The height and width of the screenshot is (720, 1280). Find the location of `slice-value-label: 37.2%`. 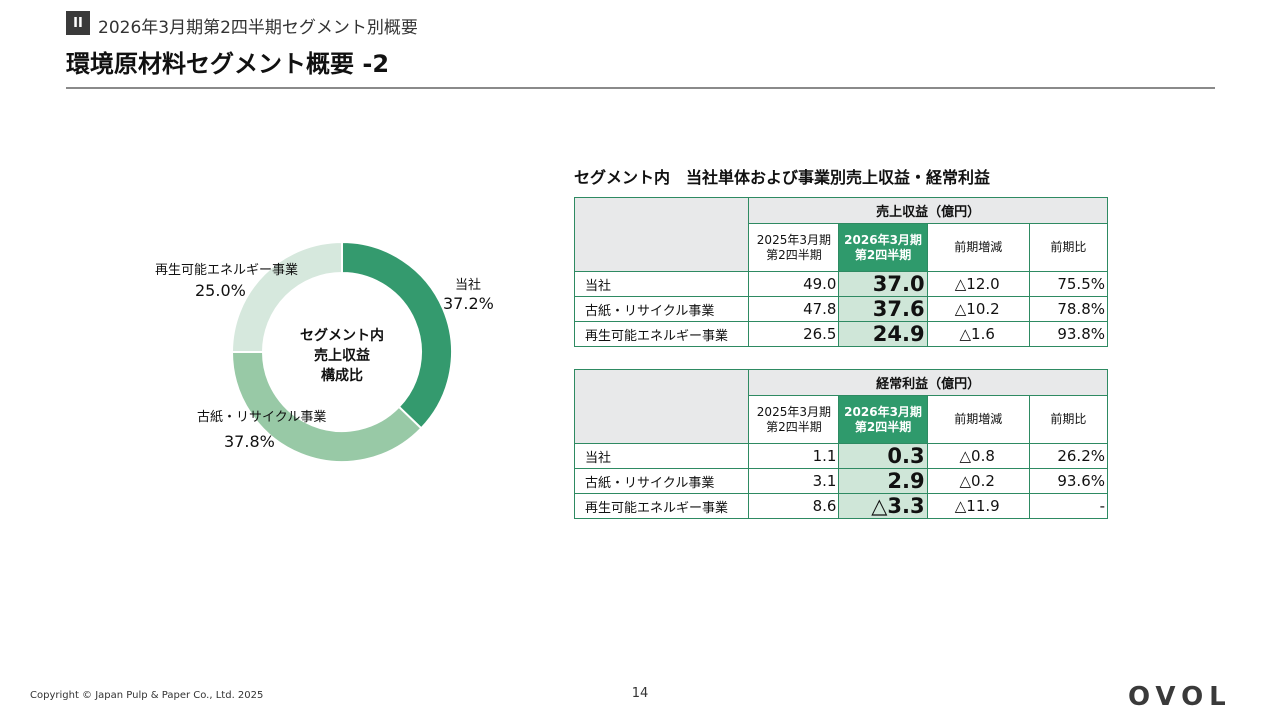

slice-value-label: 37.2% is located at coordinates (468, 303).